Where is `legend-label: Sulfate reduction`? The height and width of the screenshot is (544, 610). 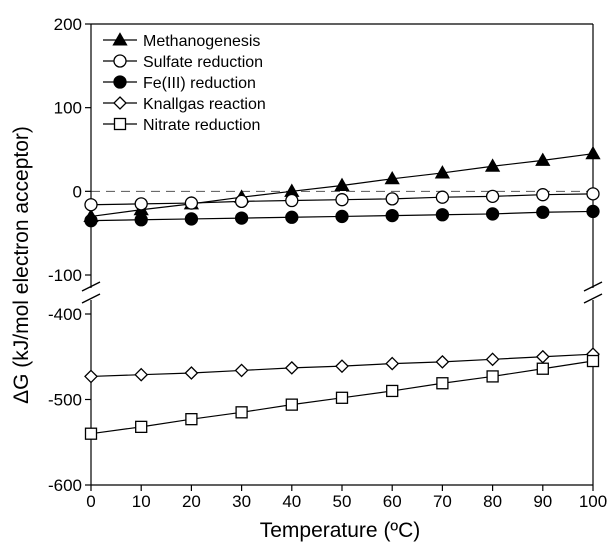
legend-label: Sulfate reduction is located at coordinates (203, 62).